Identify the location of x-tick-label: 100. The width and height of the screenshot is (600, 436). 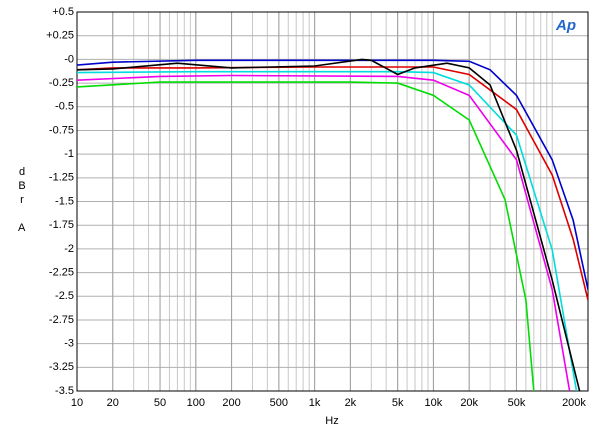
(196, 403).